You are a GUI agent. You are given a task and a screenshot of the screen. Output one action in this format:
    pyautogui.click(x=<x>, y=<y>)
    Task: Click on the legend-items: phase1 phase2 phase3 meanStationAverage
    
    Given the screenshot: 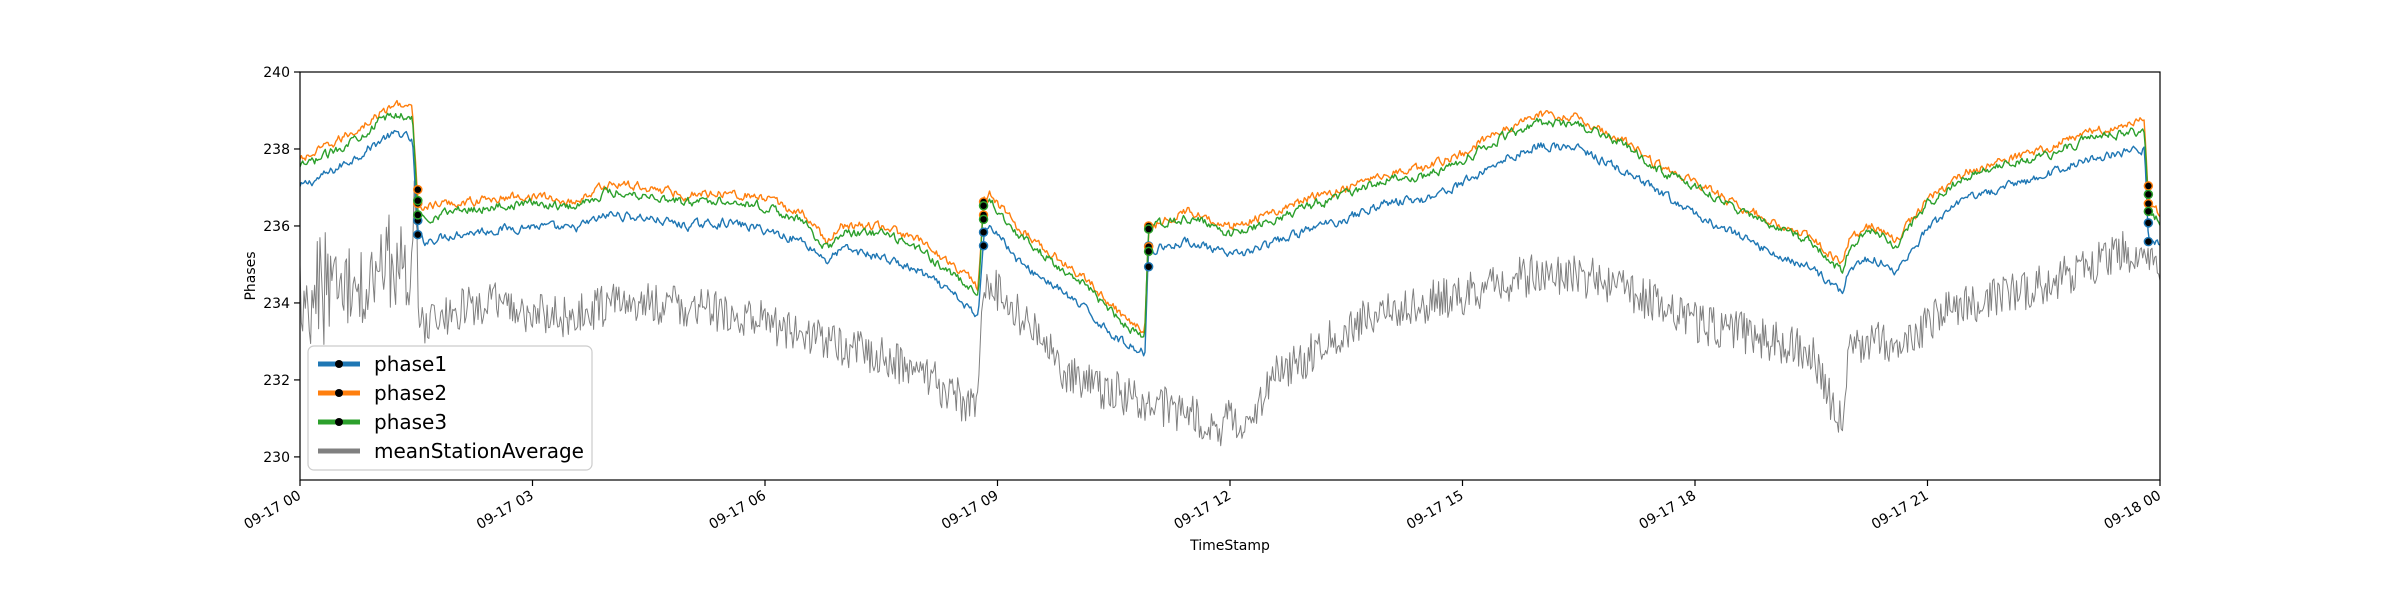 What is the action you would take?
    pyautogui.click(x=451, y=407)
    